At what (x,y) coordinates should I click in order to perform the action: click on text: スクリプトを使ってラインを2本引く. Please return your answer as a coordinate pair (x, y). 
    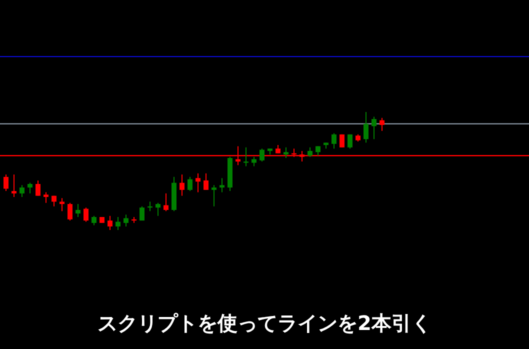
    Looking at the image, I should click on (265, 323).